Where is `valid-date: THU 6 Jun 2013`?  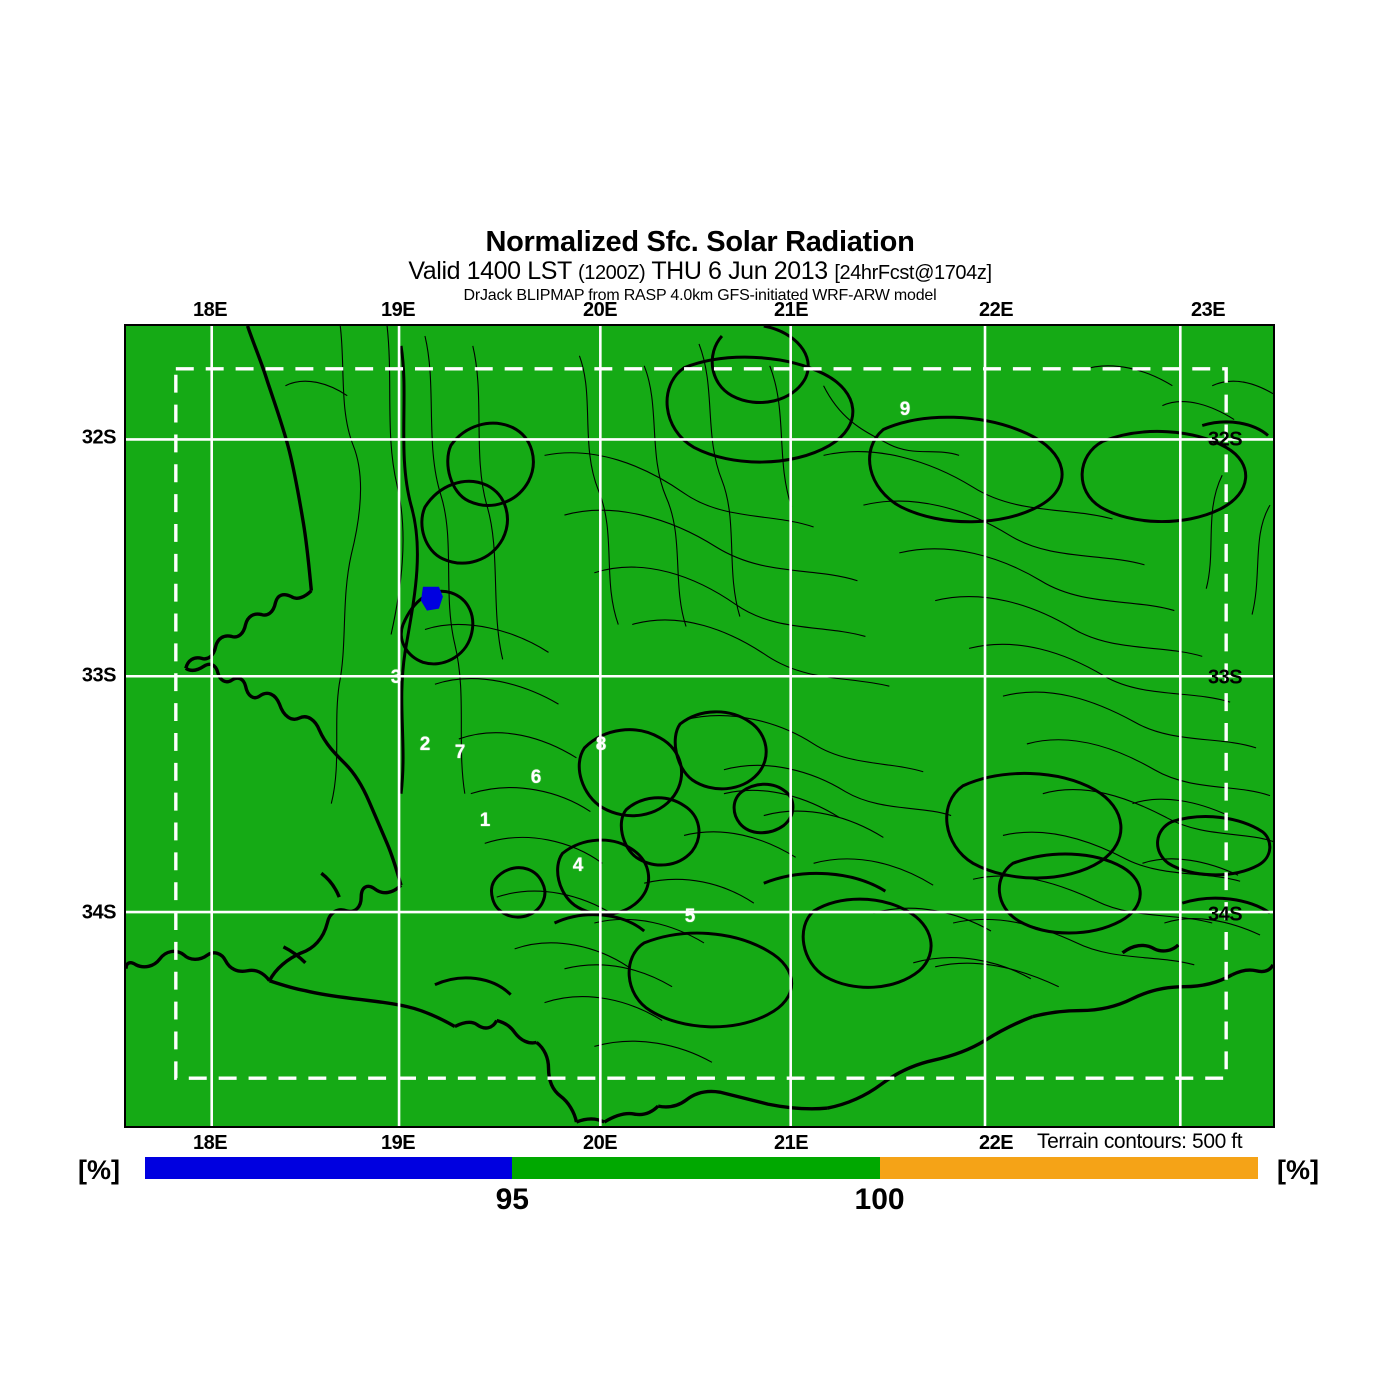 valid-date: THU 6 Jun 2013 is located at coordinates (739, 271).